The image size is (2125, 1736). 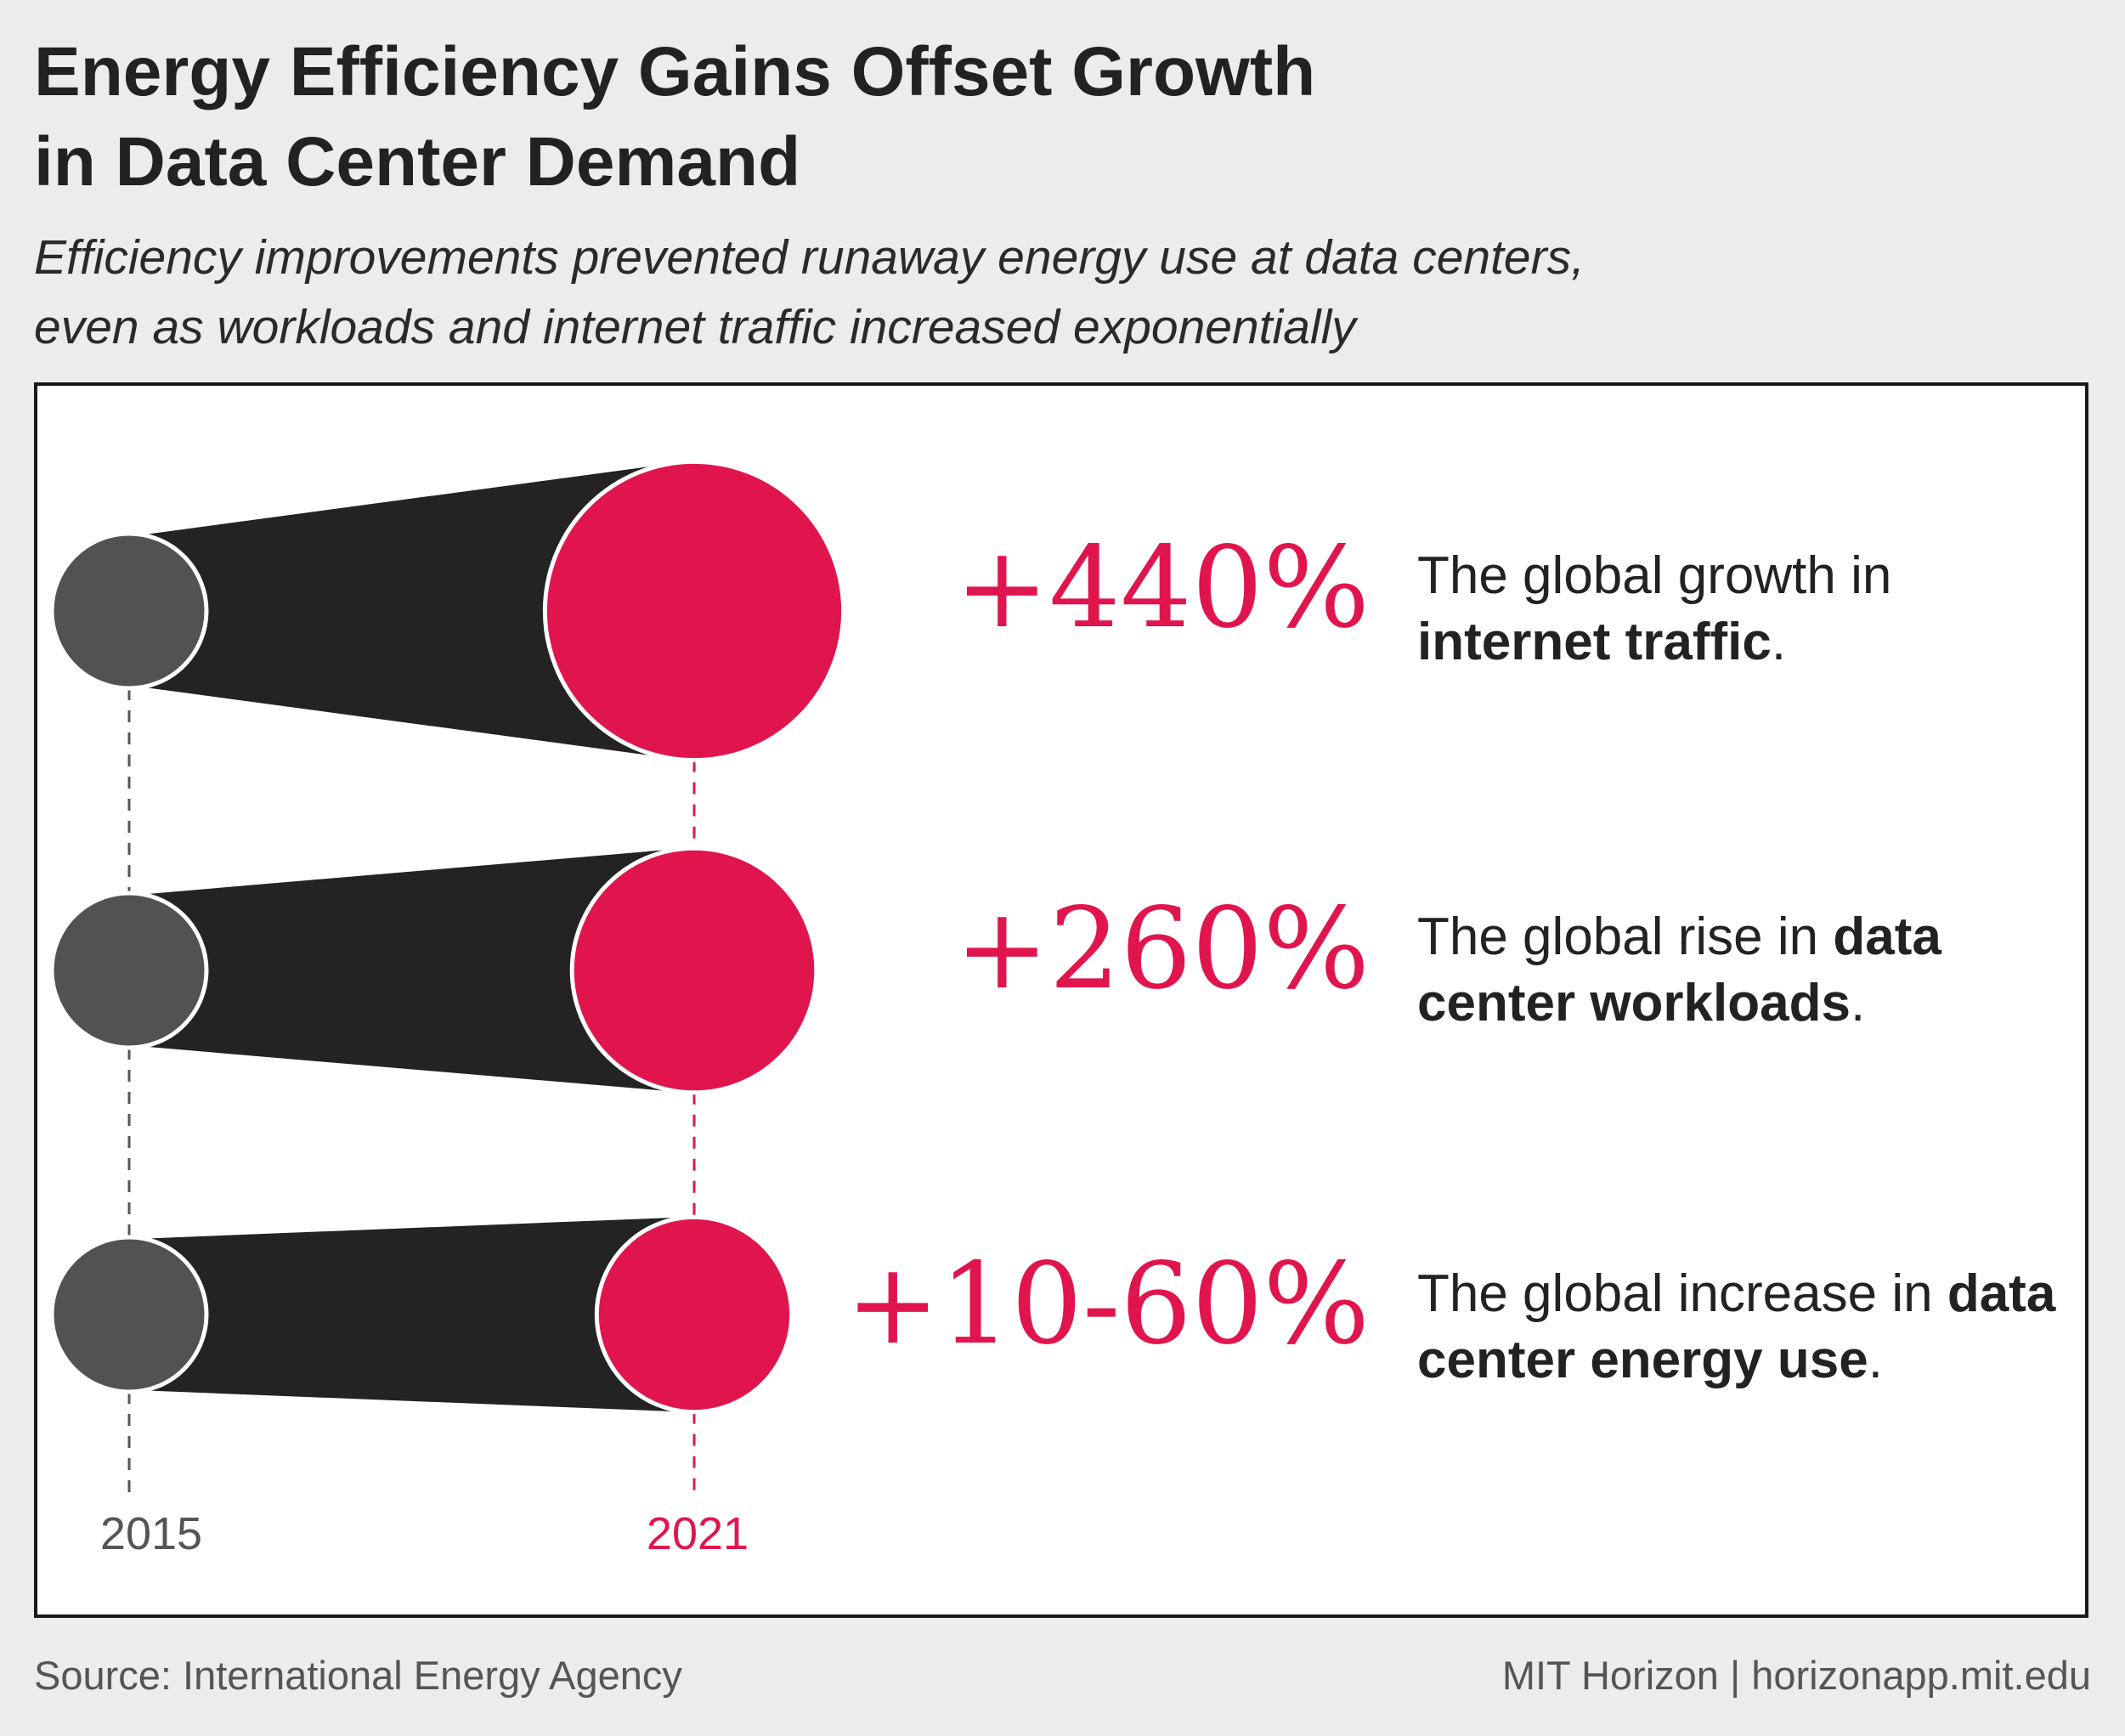 I want to click on value-label-workloads: +260%, so click(x=1162, y=950).